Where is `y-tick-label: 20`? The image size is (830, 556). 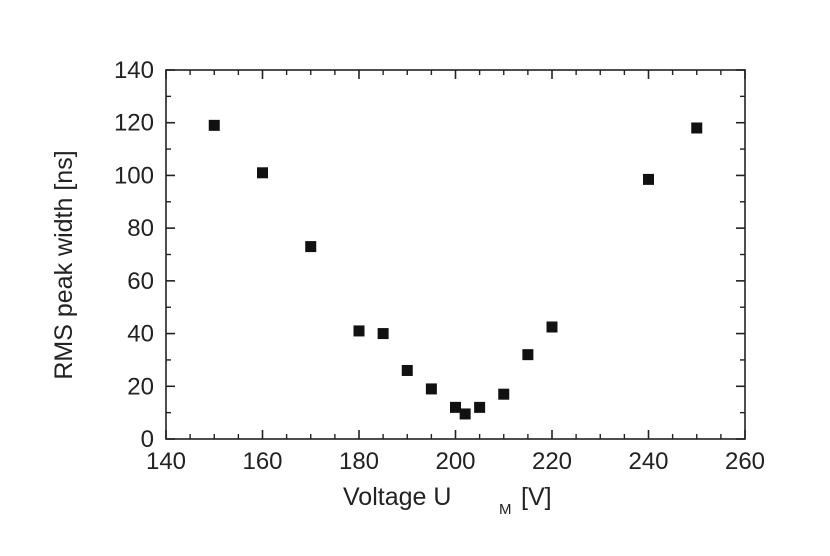 y-tick-label: 20 is located at coordinates (140, 386).